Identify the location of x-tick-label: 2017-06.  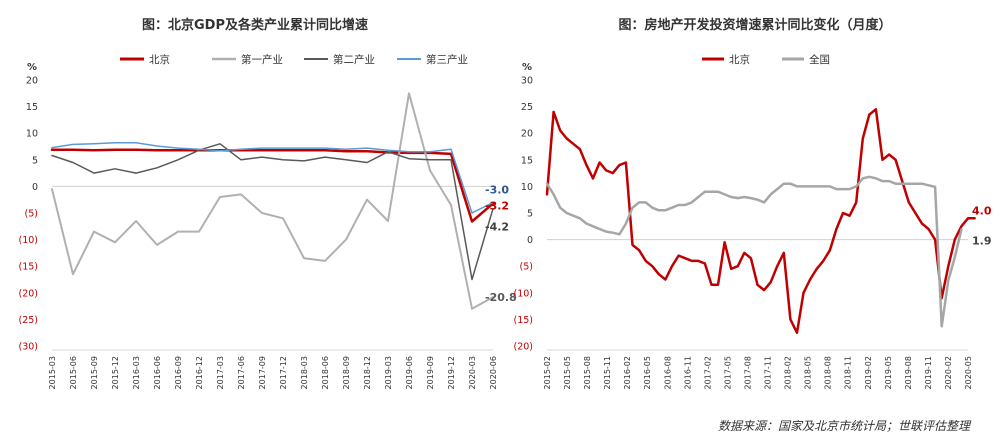
(241, 372).